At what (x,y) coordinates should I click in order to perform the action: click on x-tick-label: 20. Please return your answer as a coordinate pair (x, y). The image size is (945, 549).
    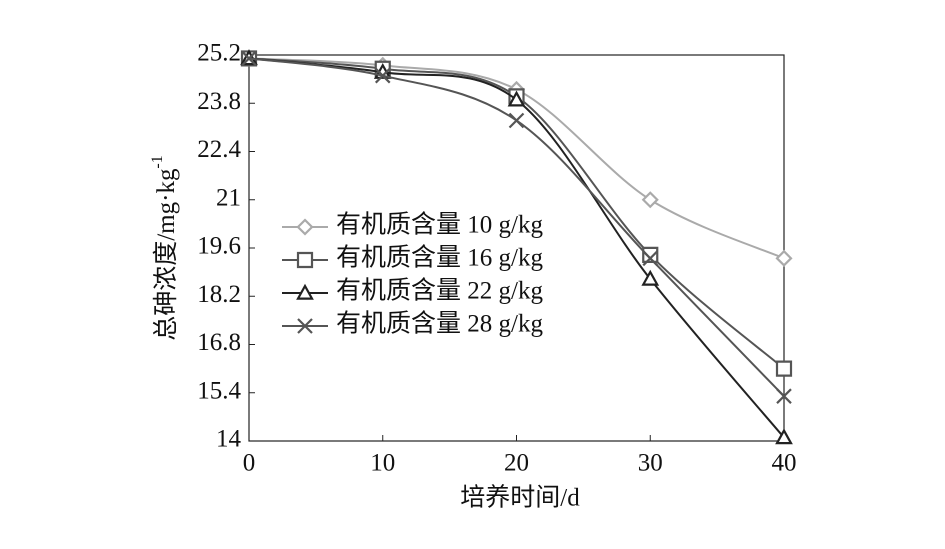
    Looking at the image, I should click on (516, 463).